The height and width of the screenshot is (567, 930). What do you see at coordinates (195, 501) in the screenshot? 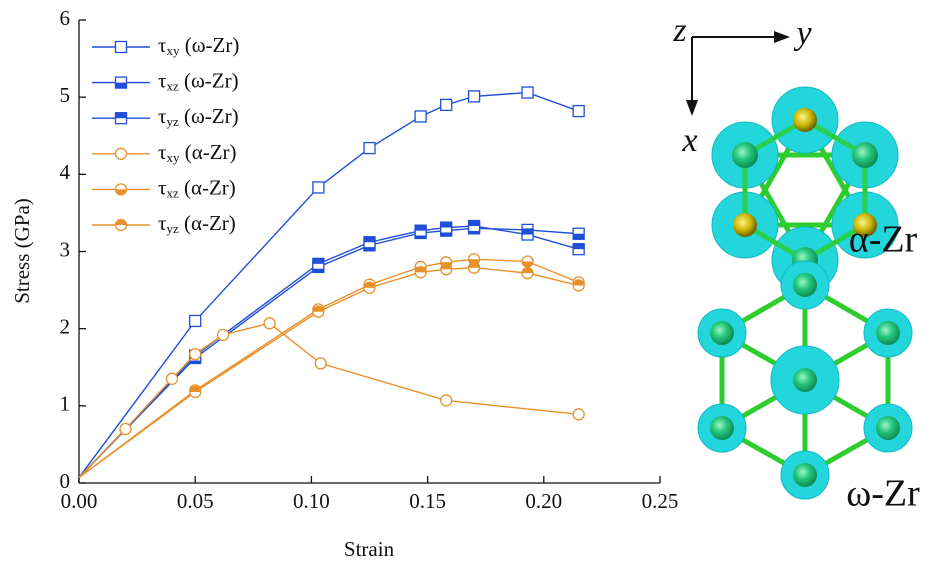
I see `x-tick-label: 0.05` at bounding box center [195, 501].